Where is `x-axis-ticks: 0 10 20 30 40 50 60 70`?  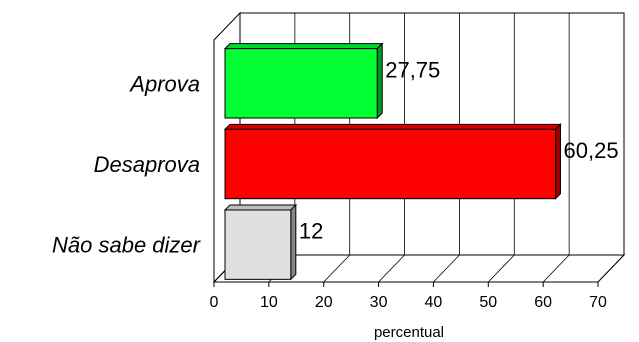
x-axis-ticks: 0 10 20 30 40 50 60 70 is located at coordinates (408, 296).